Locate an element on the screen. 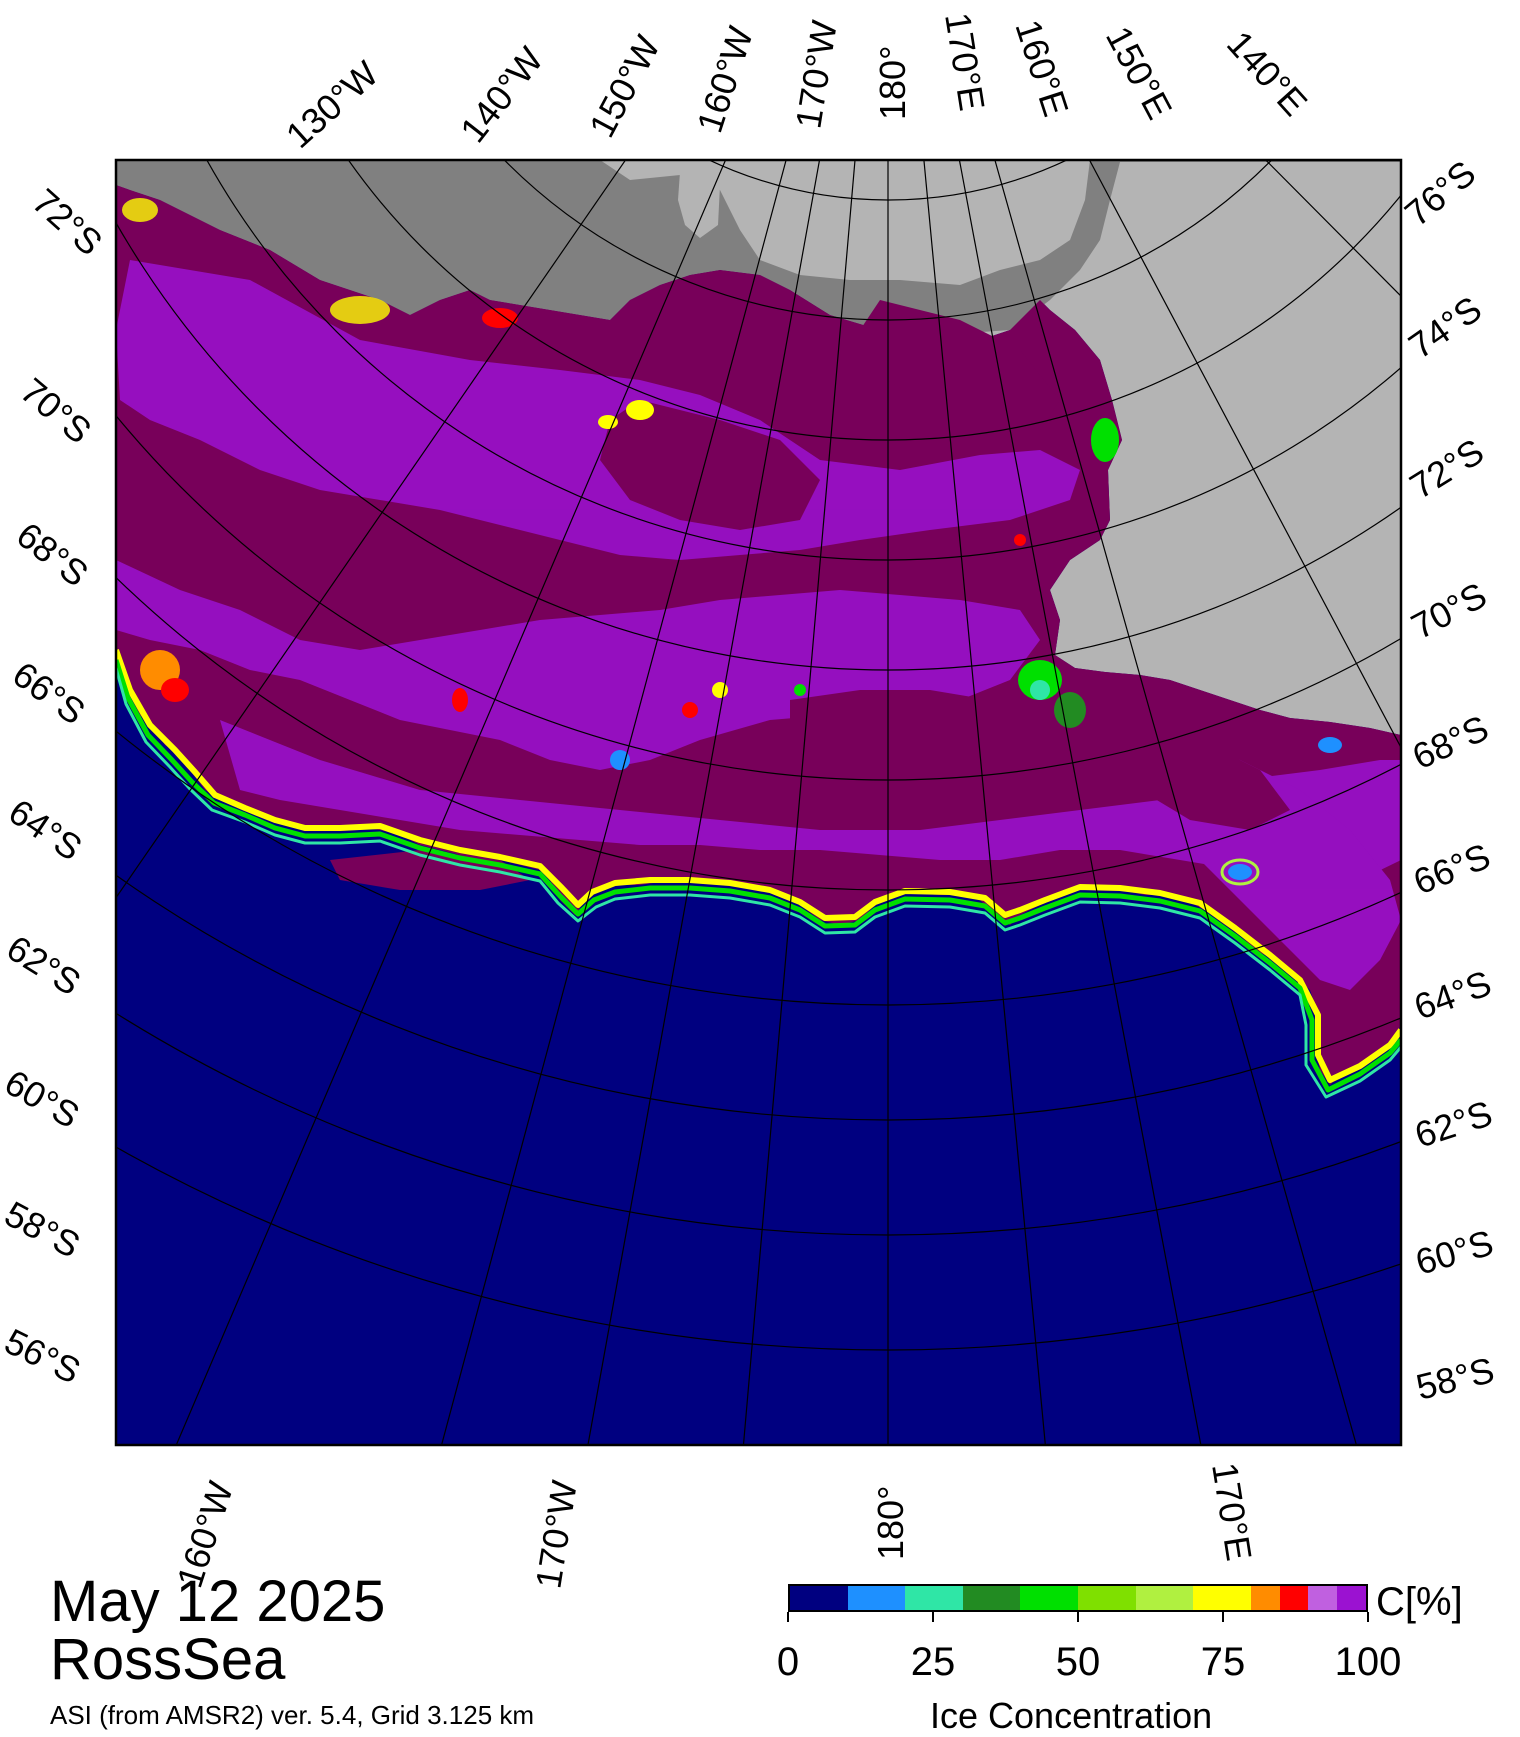 The image size is (1520, 1737). colorbar-tick-label: 75 is located at coordinates (1223, 1662).